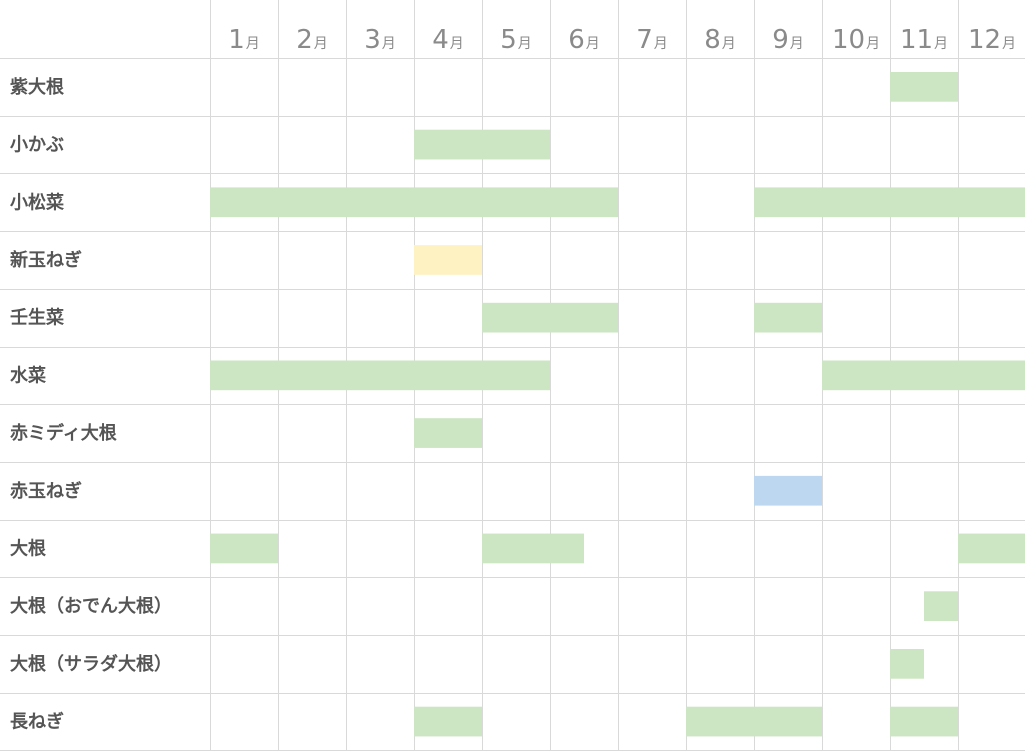 The width and height of the screenshot is (1025, 751). Describe the element at coordinates (28, 375) in the screenshot. I see `row-label: 水菜` at that location.